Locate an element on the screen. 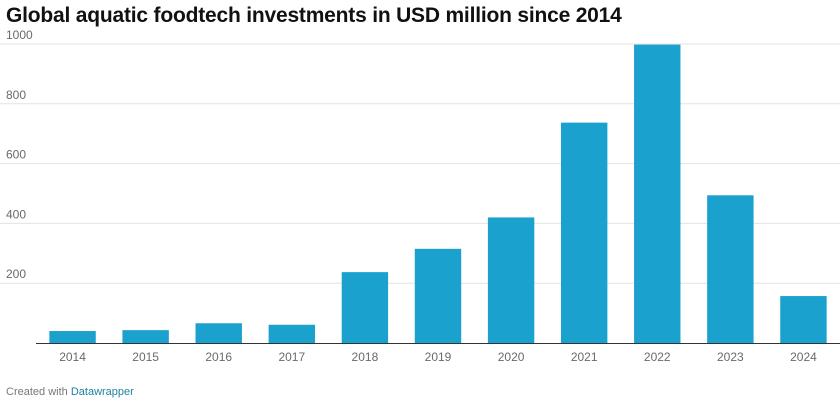 This screenshot has height=402, width=840. bar-2017 is located at coordinates (292, 333).